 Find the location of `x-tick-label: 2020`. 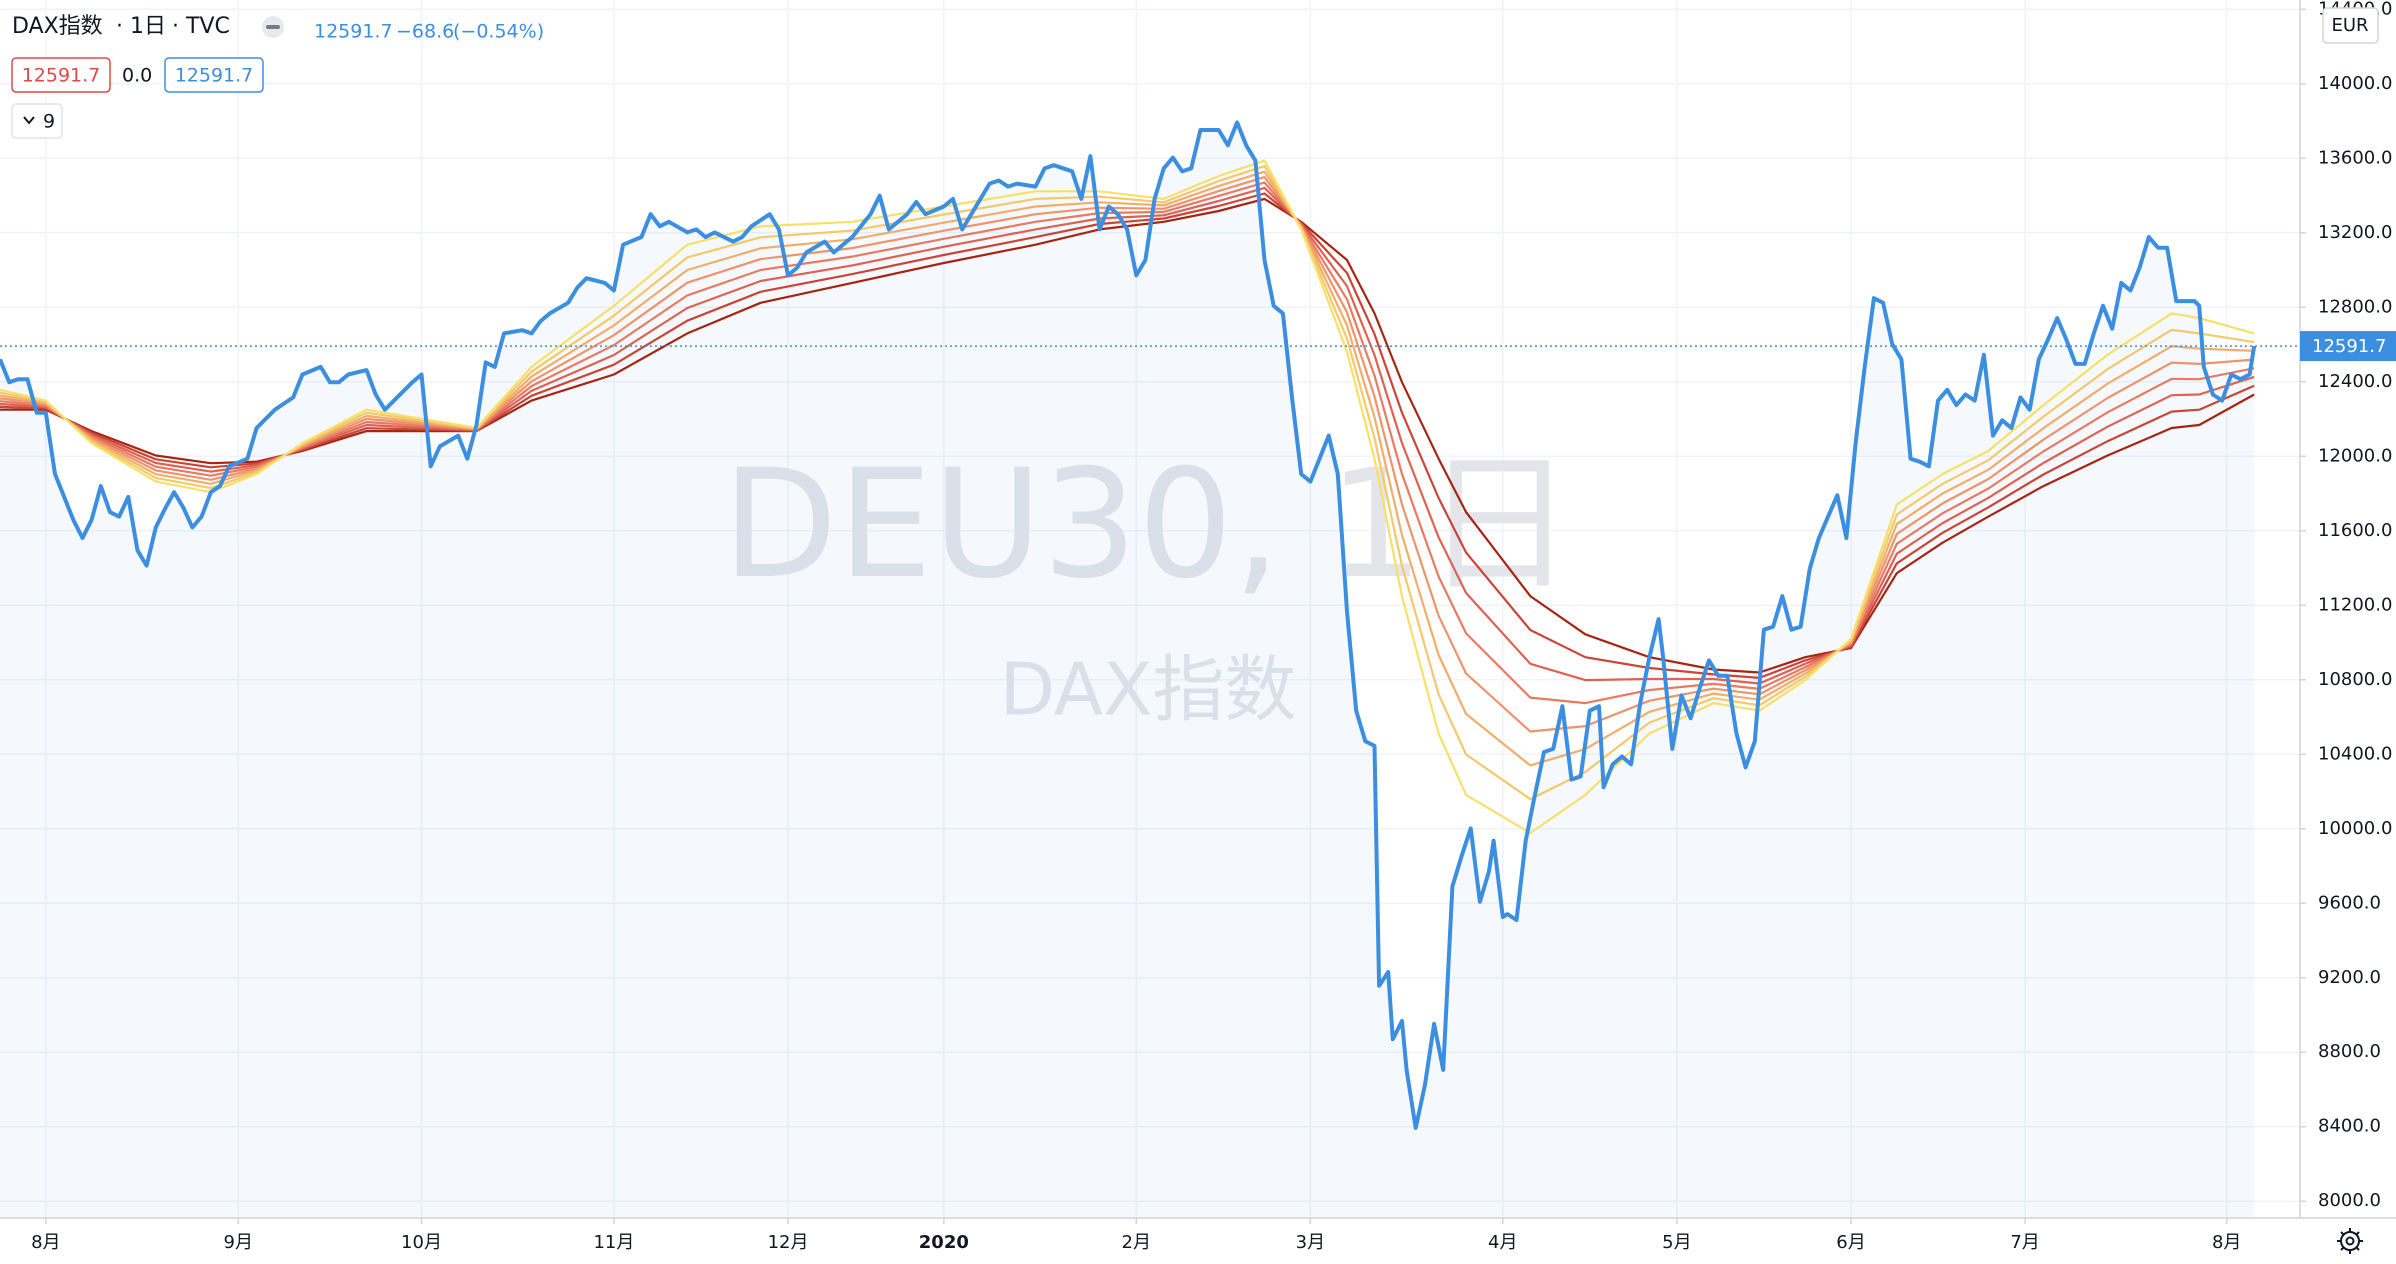

x-tick-label: 2020 is located at coordinates (944, 1242).